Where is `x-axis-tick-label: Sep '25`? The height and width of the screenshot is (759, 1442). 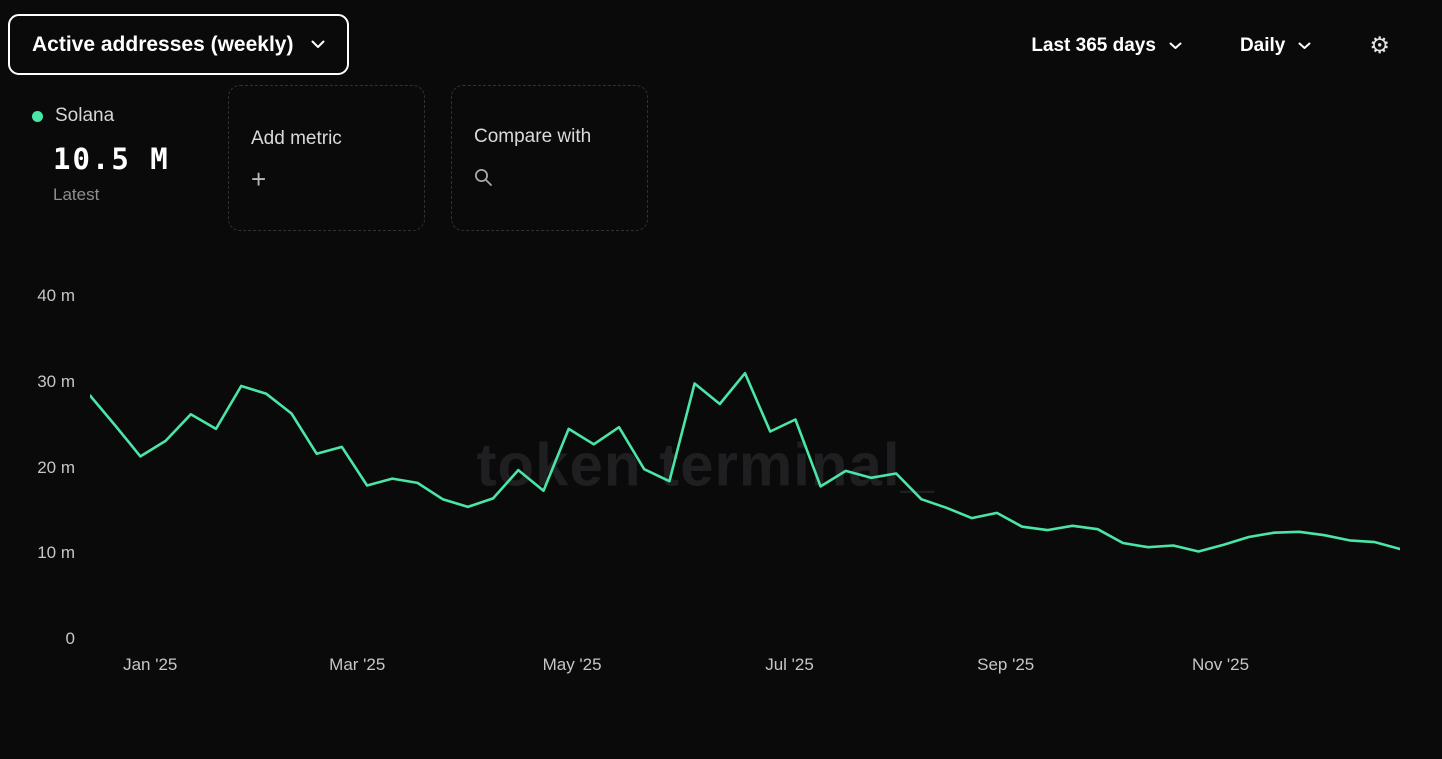 x-axis-tick-label: Sep '25 is located at coordinates (1006, 664).